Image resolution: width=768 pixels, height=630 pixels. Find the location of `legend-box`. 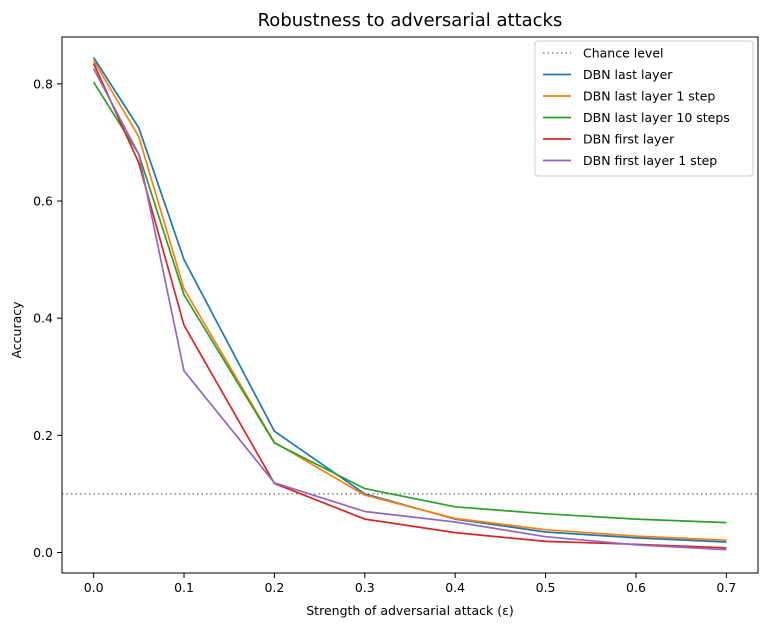

legend-box is located at coordinates (644, 108).